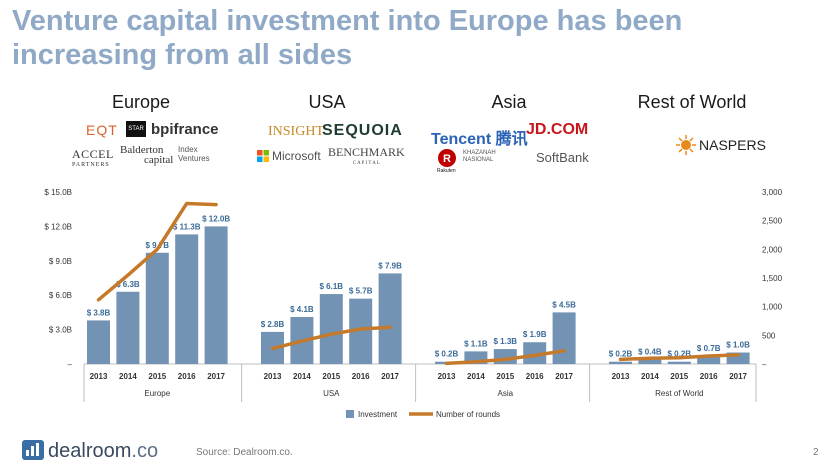 The width and height of the screenshot is (840, 469). I want to click on right-axis-tick-label: 3,000, so click(772, 192).